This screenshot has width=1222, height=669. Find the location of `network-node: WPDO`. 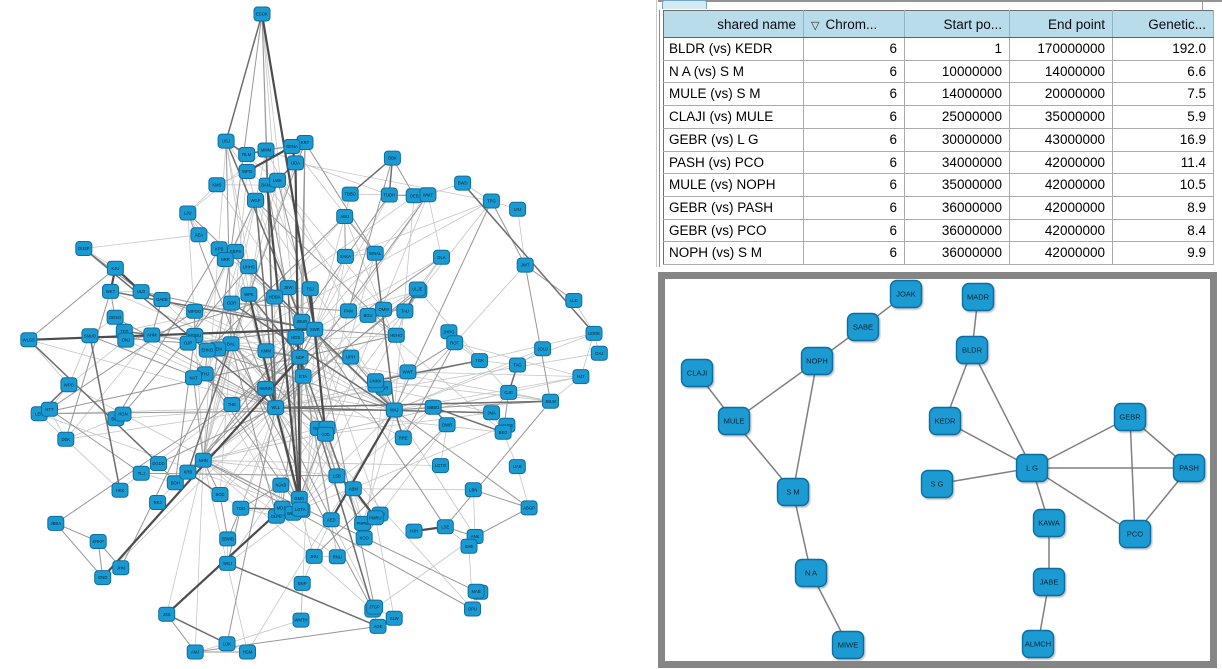

network-node: WPDO is located at coordinates (195, 311).